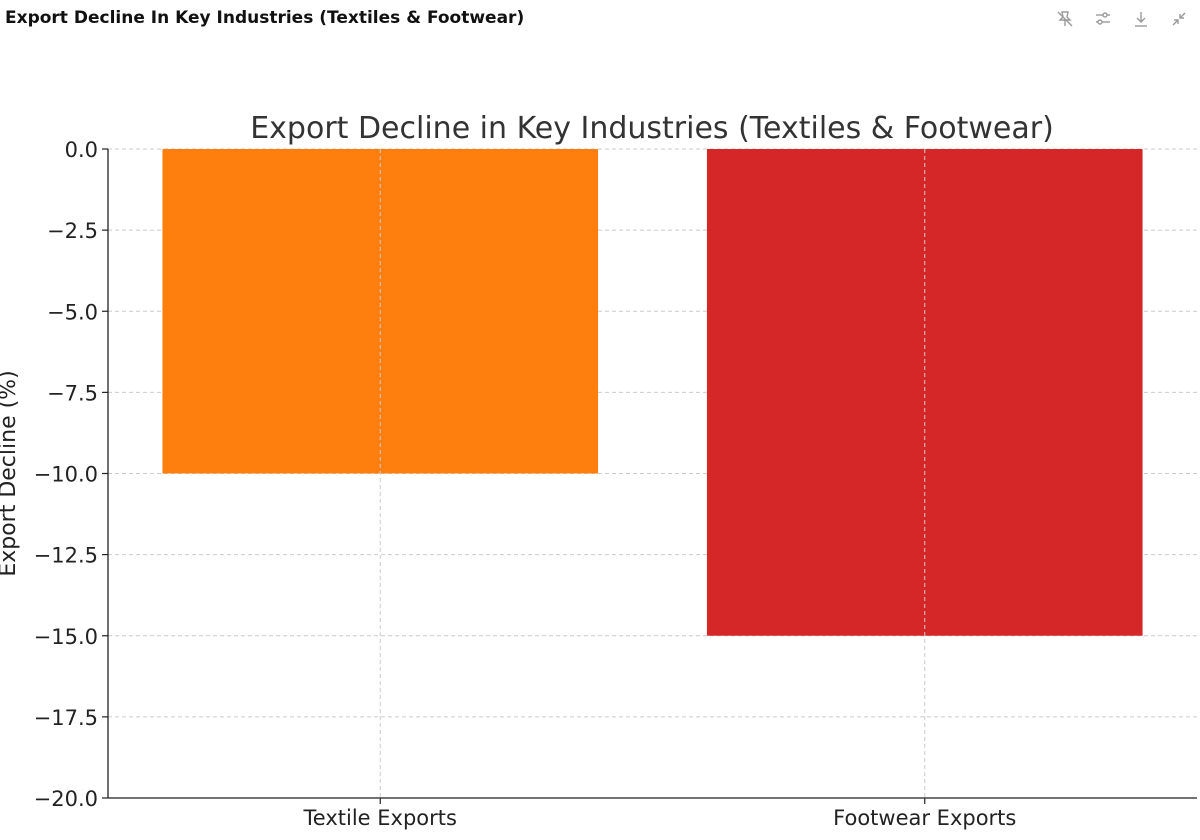 The width and height of the screenshot is (1200, 840). I want to click on y-tick-label: −17.5, so click(66, 718).